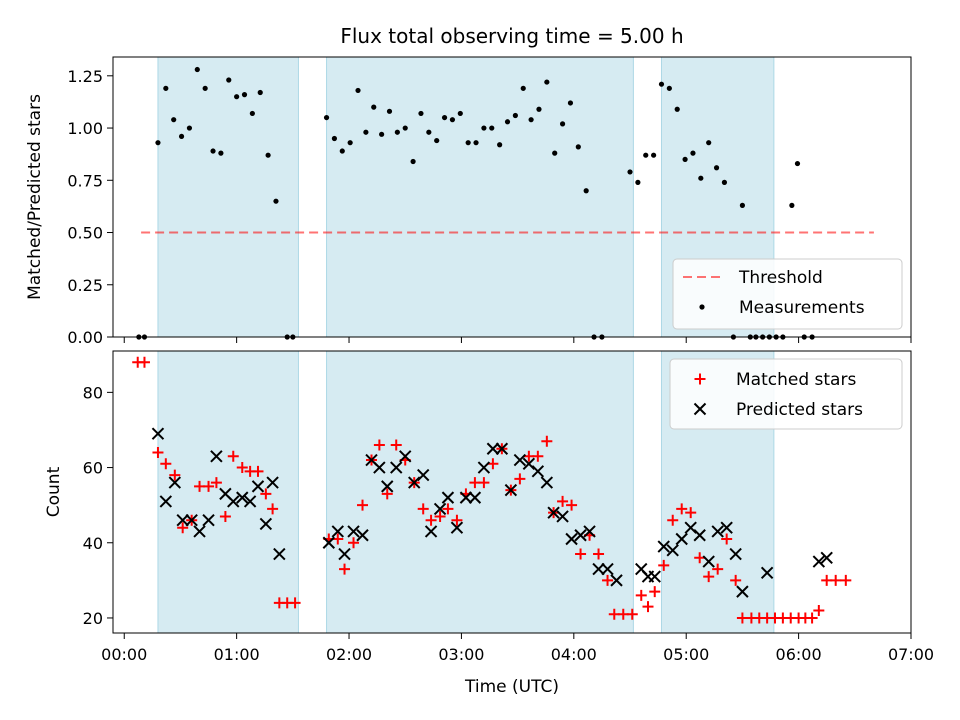 Image resolution: width=960 pixels, height=720 pixels. What do you see at coordinates (124, 654) in the screenshot?
I see `x-tick-label: 00:00` at bounding box center [124, 654].